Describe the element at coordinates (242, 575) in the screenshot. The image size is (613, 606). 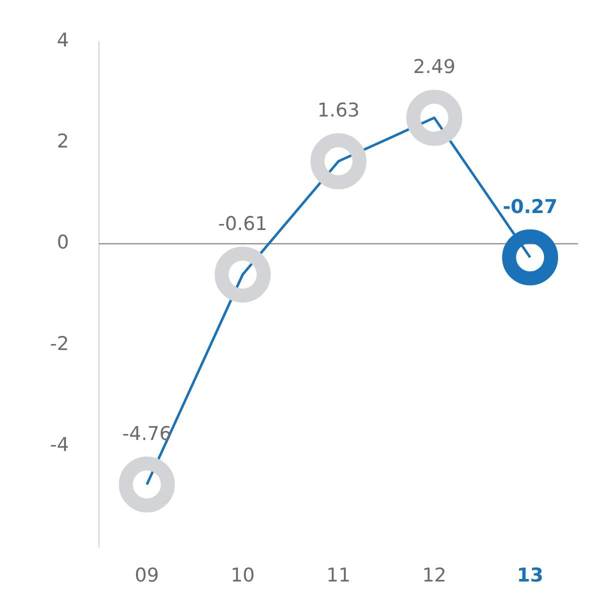
I see `x-tick-label: 10` at that location.